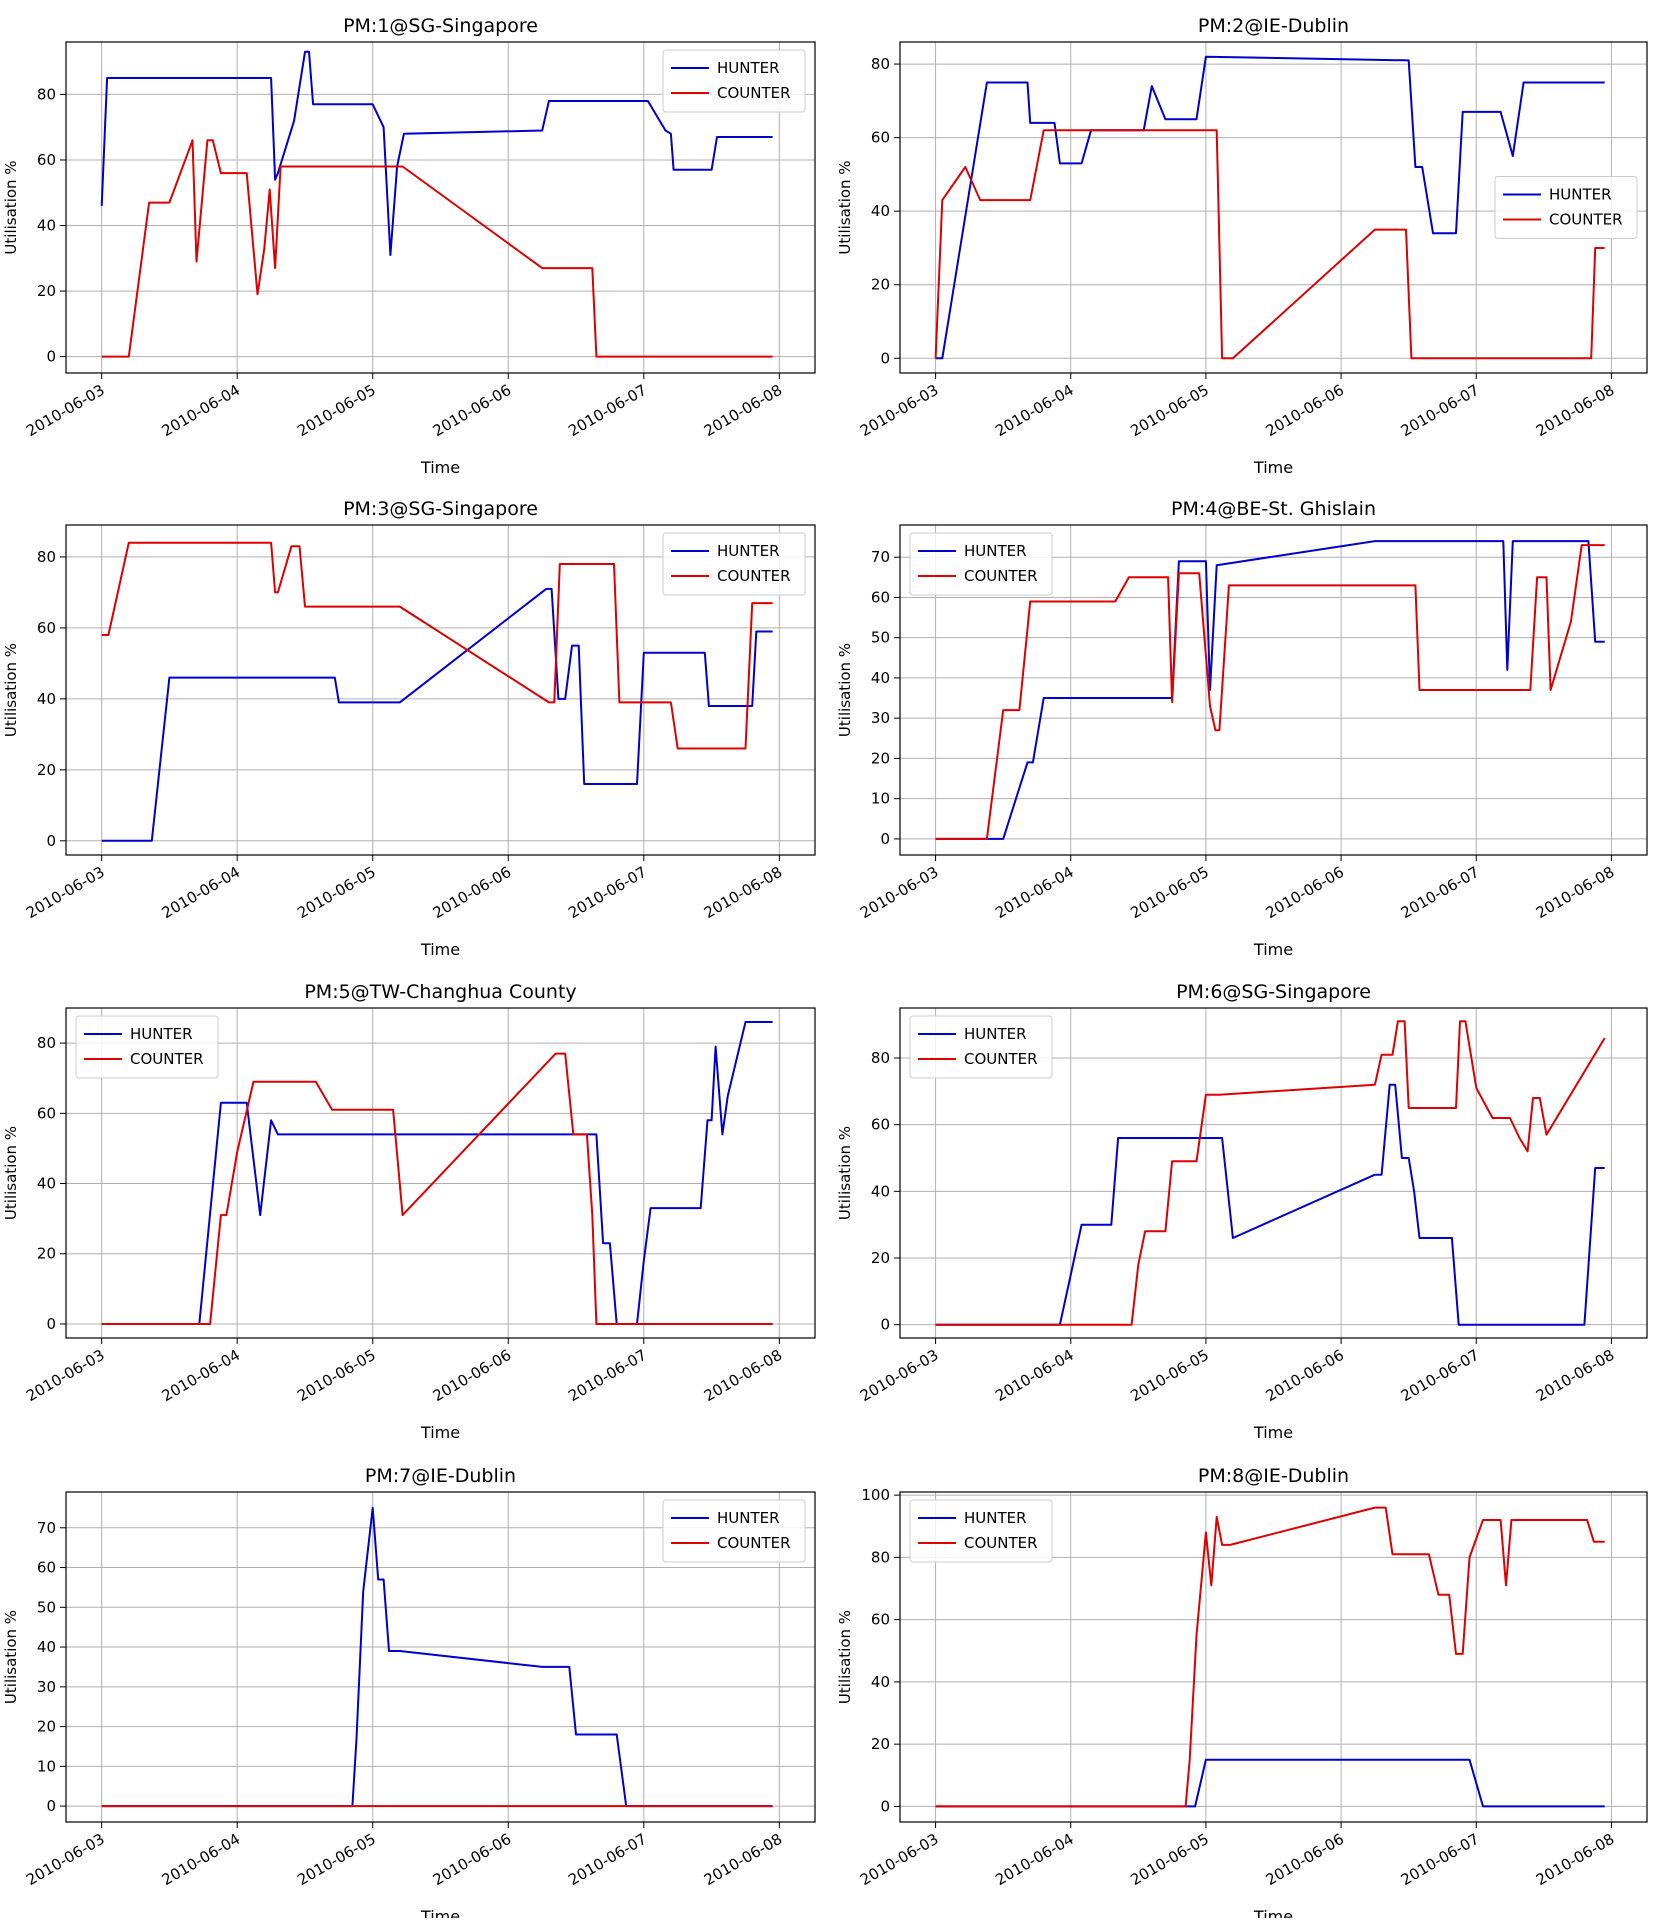 The image size is (1660, 1922). Describe the element at coordinates (1273, 26) in the screenshot. I see `chart-title: PM:2@IE-Dublin` at that location.